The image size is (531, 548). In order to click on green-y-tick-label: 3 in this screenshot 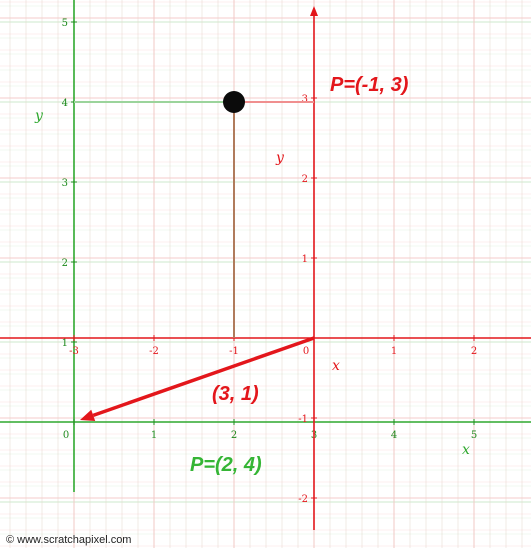, I will do `click(65, 183)`.